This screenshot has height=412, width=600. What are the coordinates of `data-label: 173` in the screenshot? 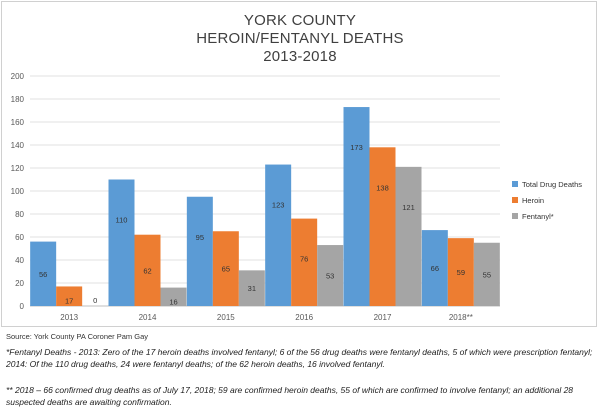 It's located at (356, 147).